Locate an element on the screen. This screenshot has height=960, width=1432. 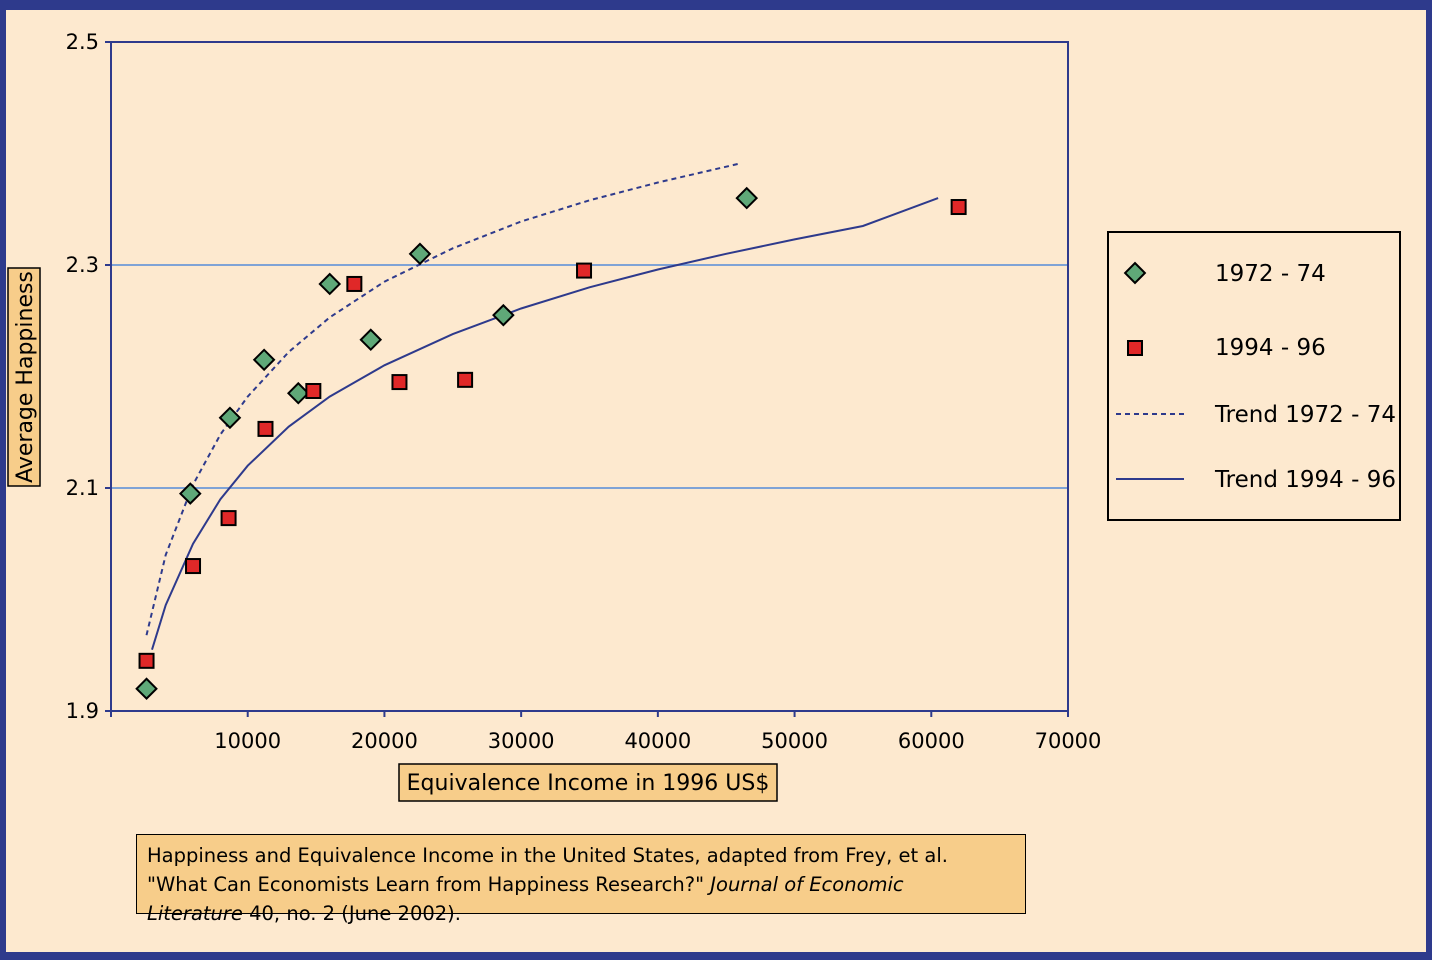
legend-label: Trend 1994 - 96 is located at coordinates (1305, 480).